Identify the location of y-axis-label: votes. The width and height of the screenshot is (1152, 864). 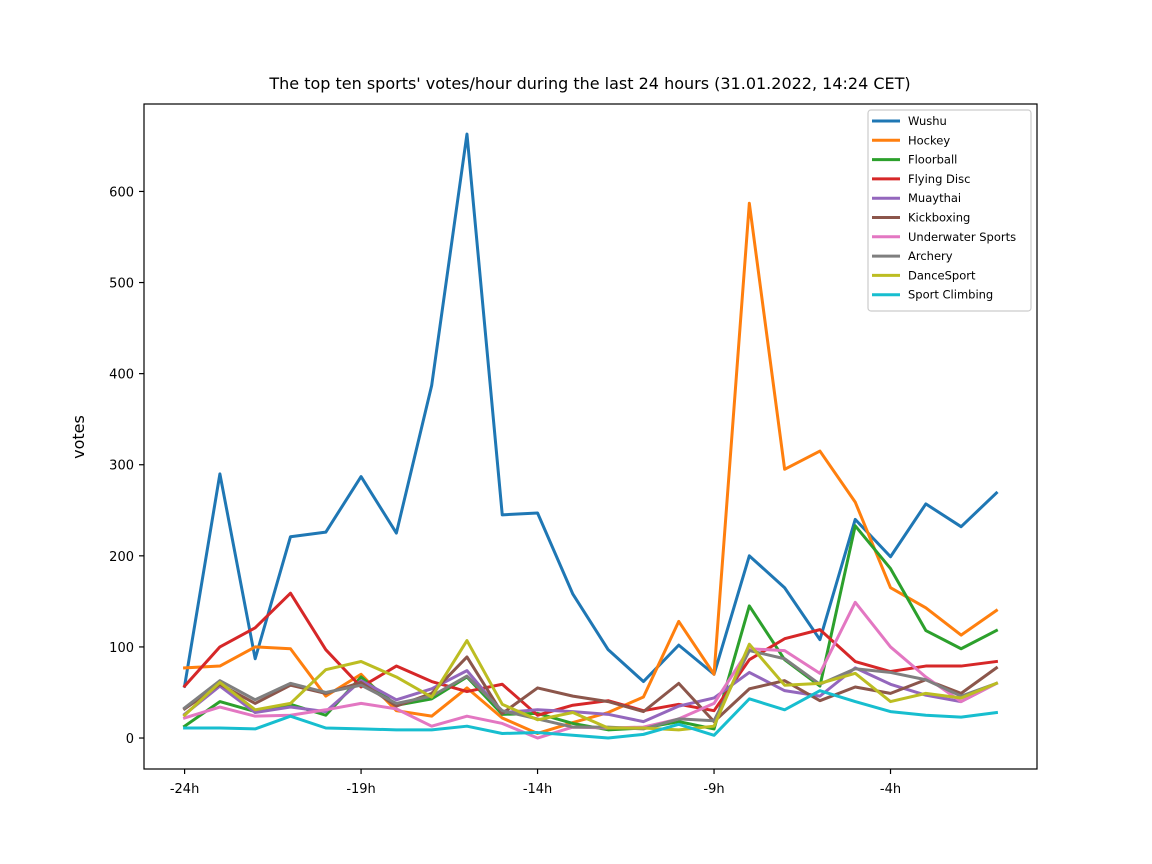
(78, 437).